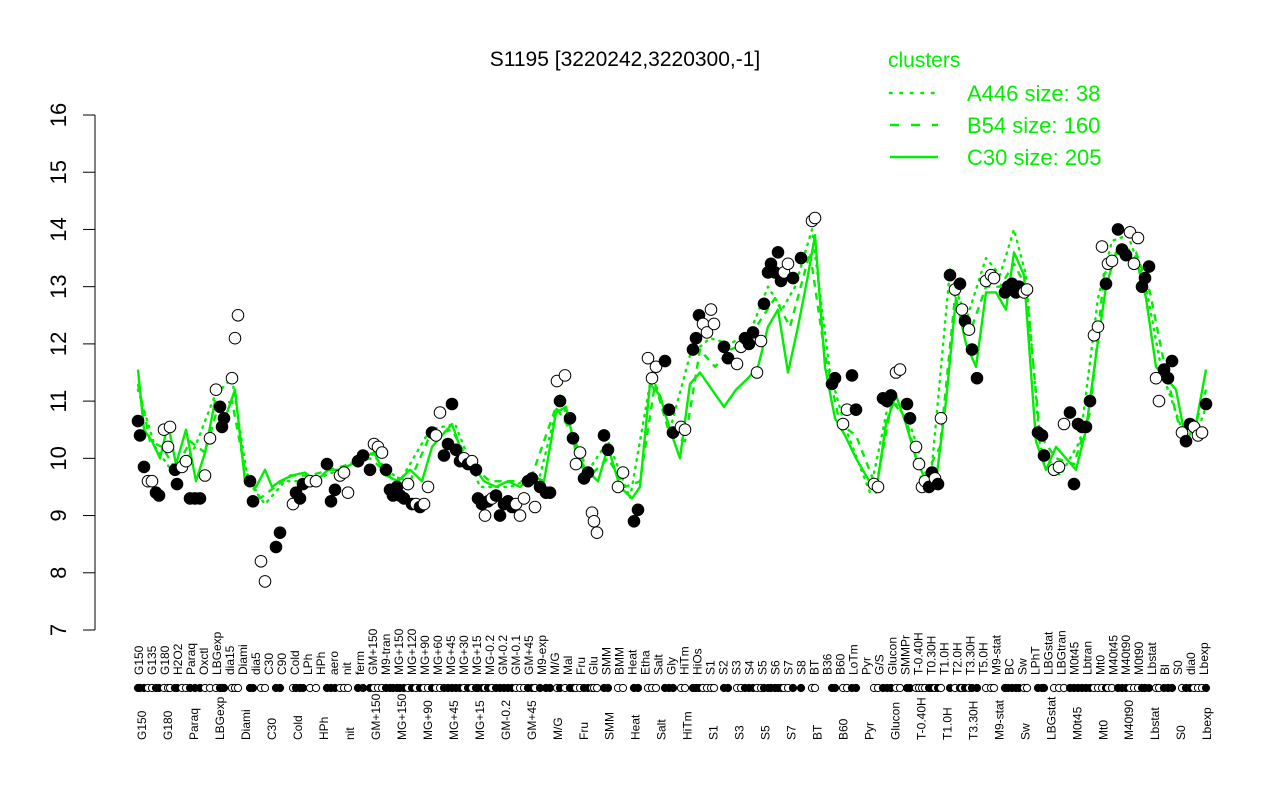 This screenshot has height=805, width=1280. I want to click on x-tick-label: GM+150, so click(376, 716).